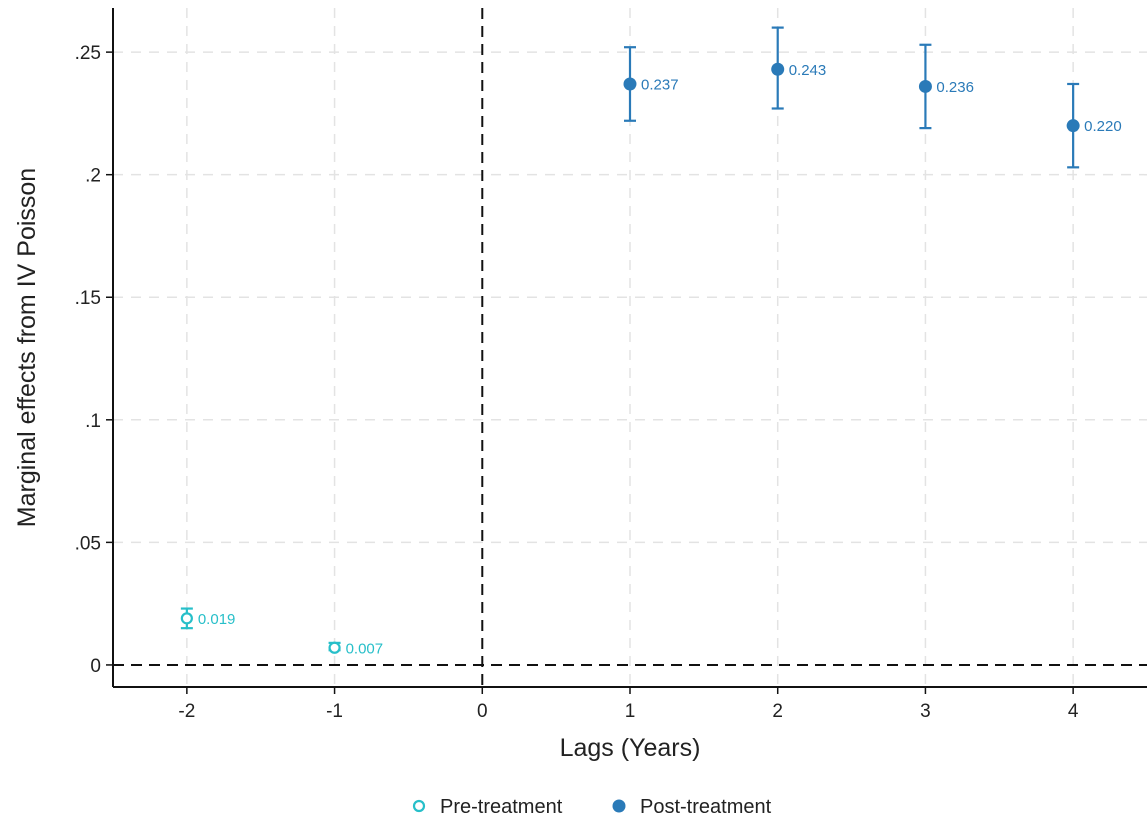 The width and height of the screenshot is (1147, 830). I want to click on y-axis-title: Marginal effects from IV Poisson, so click(27, 347).